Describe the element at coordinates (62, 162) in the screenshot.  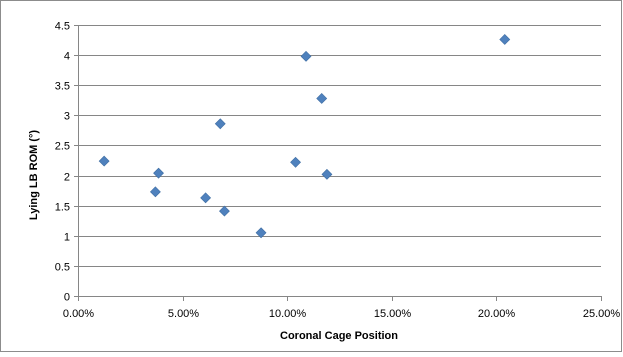
I see `y-tick-labels: 0 0.5 1 1.5 2 2.5 3 3.5 4 4.5` at that location.